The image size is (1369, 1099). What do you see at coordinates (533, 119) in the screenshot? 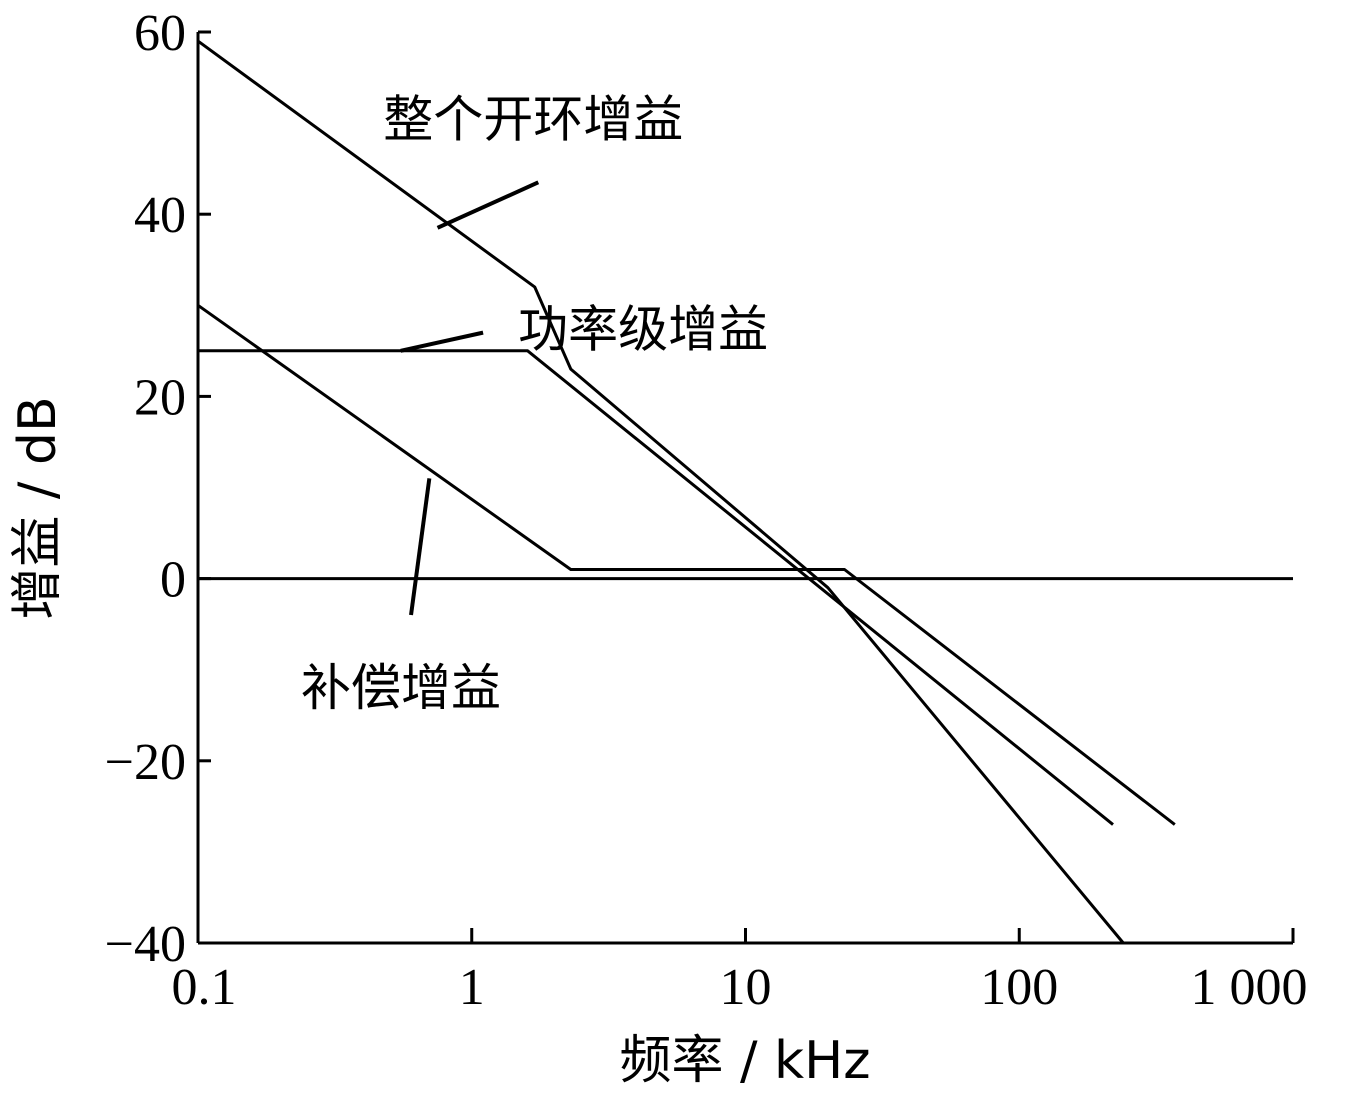
I see `annotation-label-1: 整个开环增益` at bounding box center [533, 119].